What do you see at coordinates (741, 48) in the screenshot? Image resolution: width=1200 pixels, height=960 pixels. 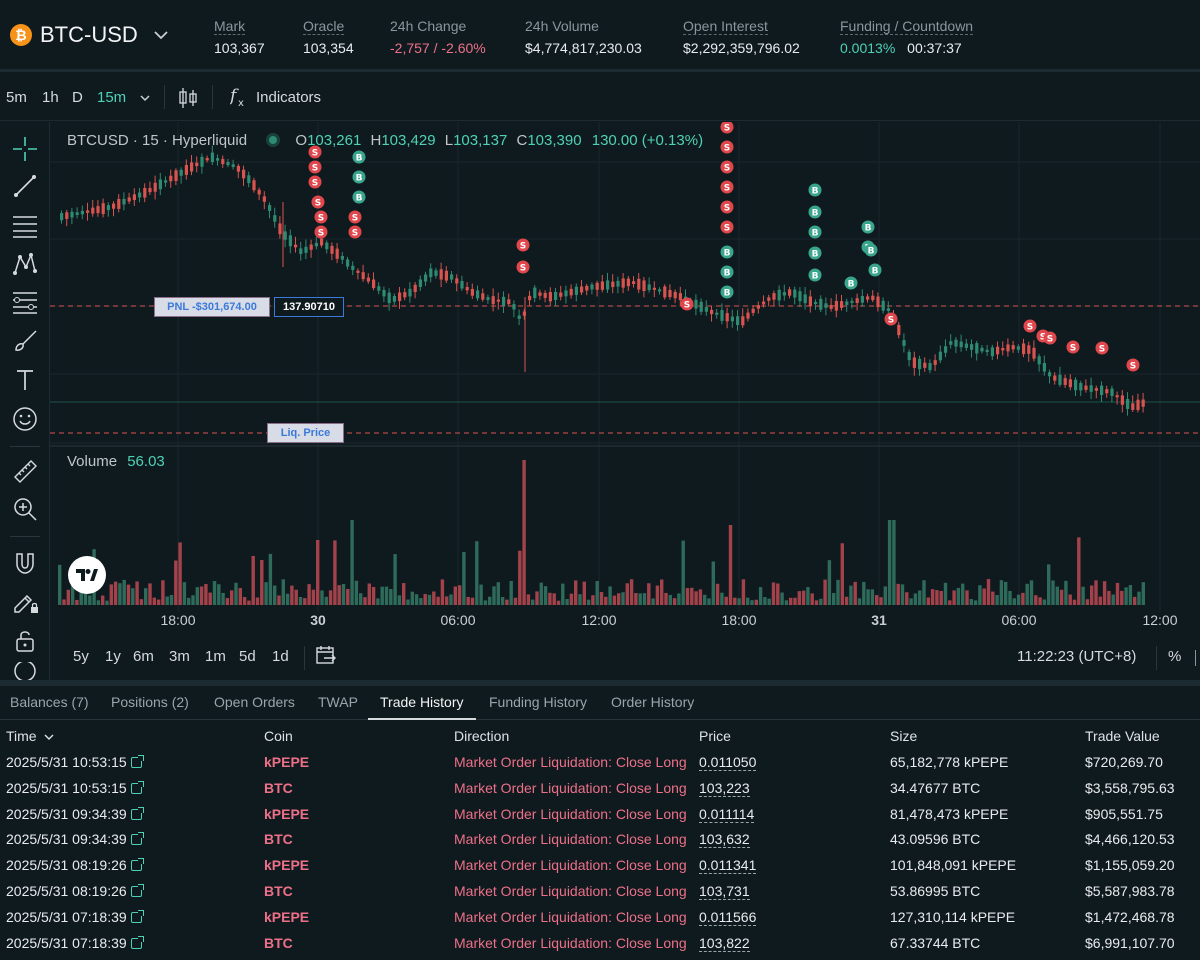 I see `stat-value: $2,292,359,796.02` at bounding box center [741, 48].